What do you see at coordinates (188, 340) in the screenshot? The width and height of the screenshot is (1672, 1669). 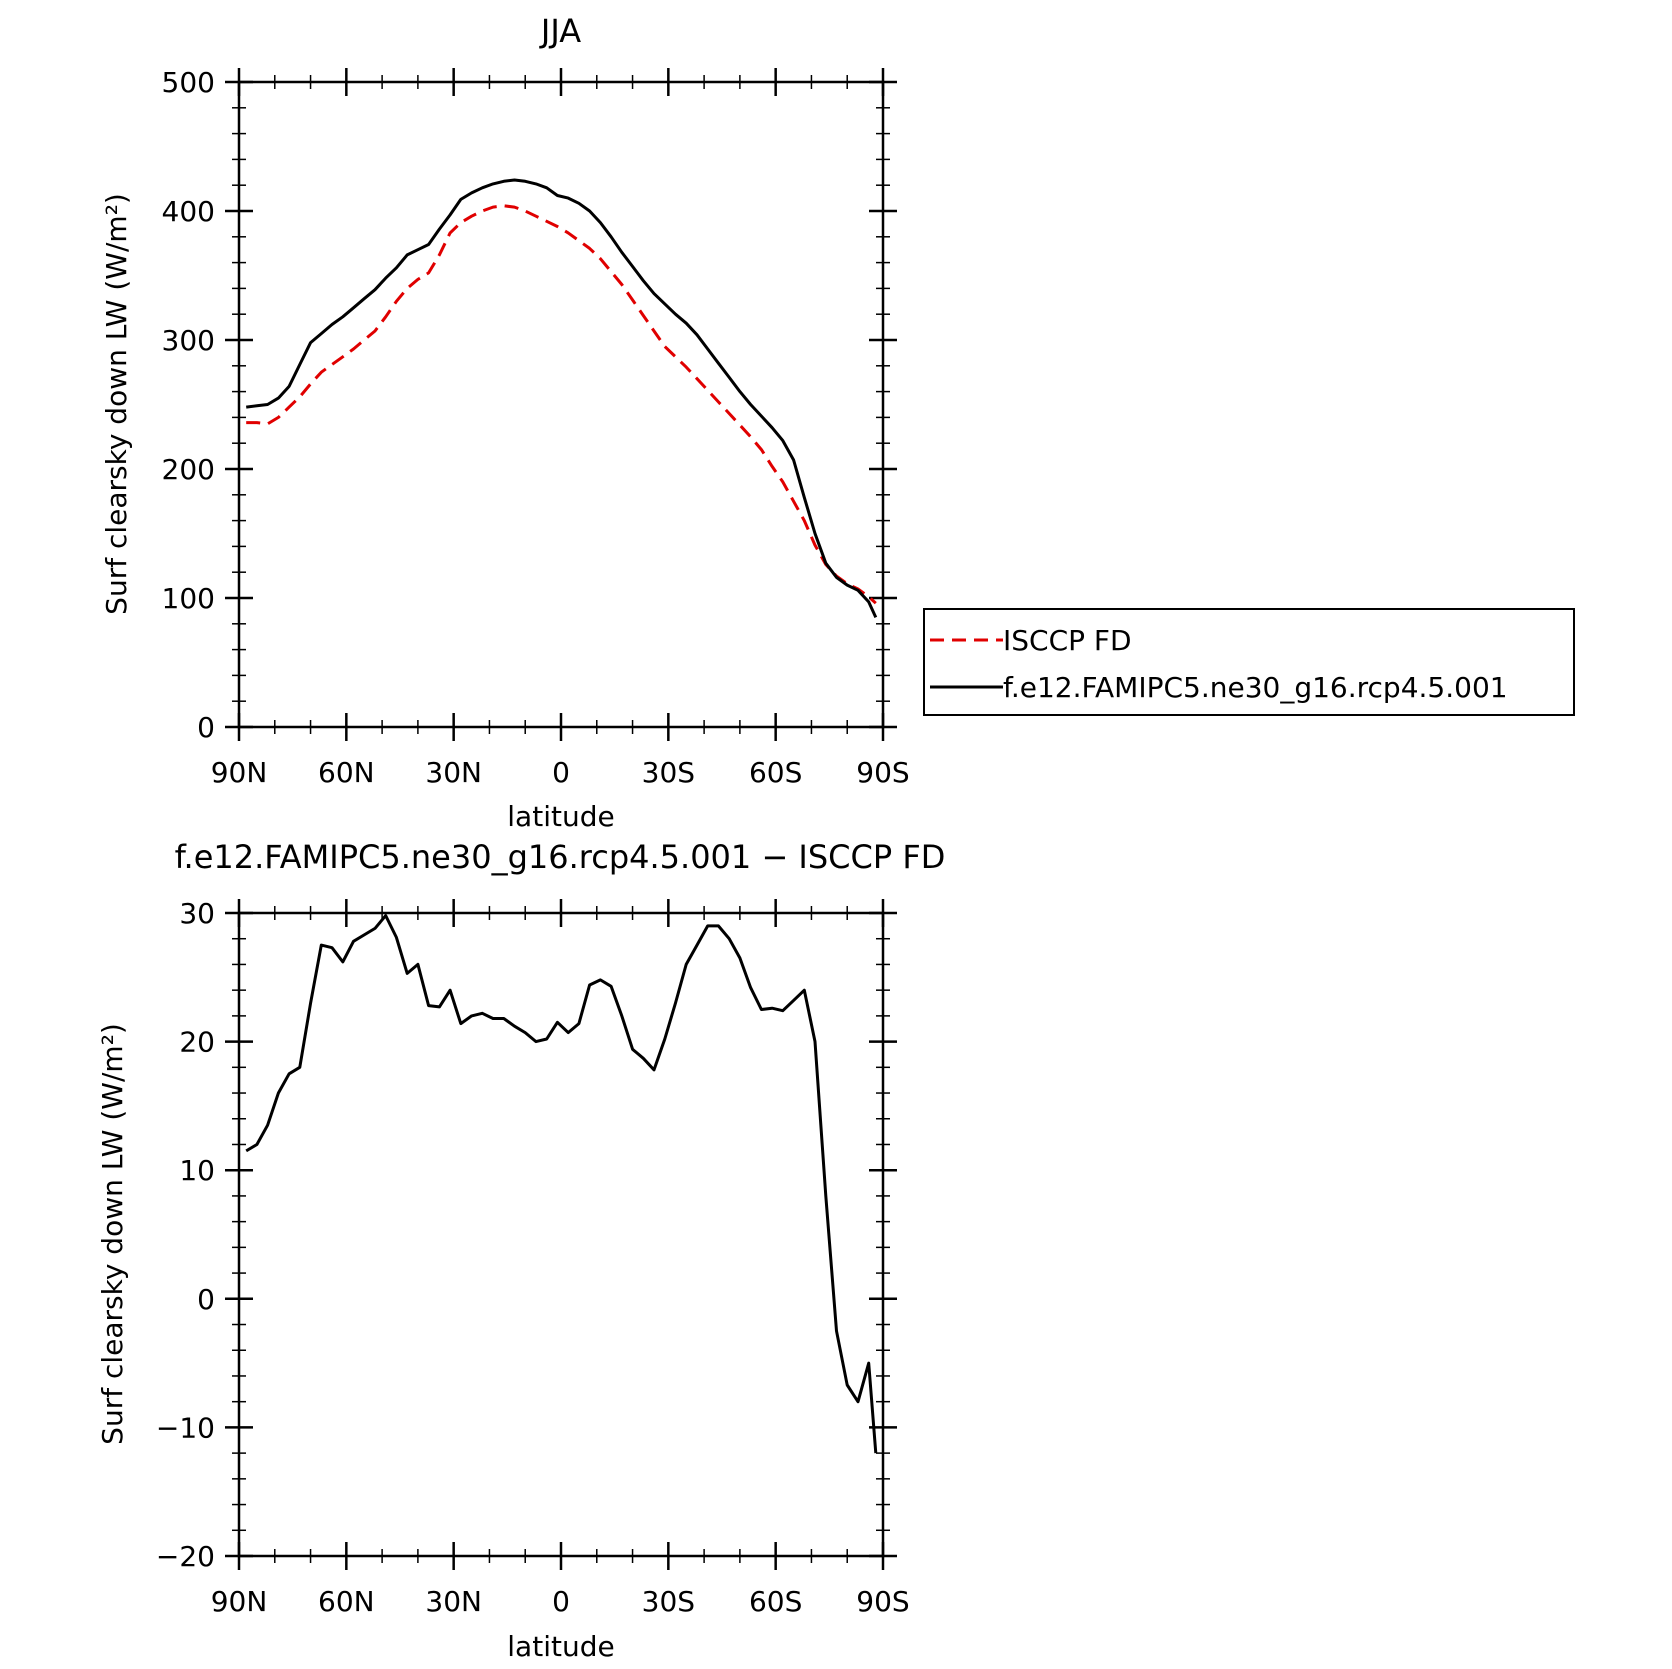 I see `y-tick-label: 300` at bounding box center [188, 340].